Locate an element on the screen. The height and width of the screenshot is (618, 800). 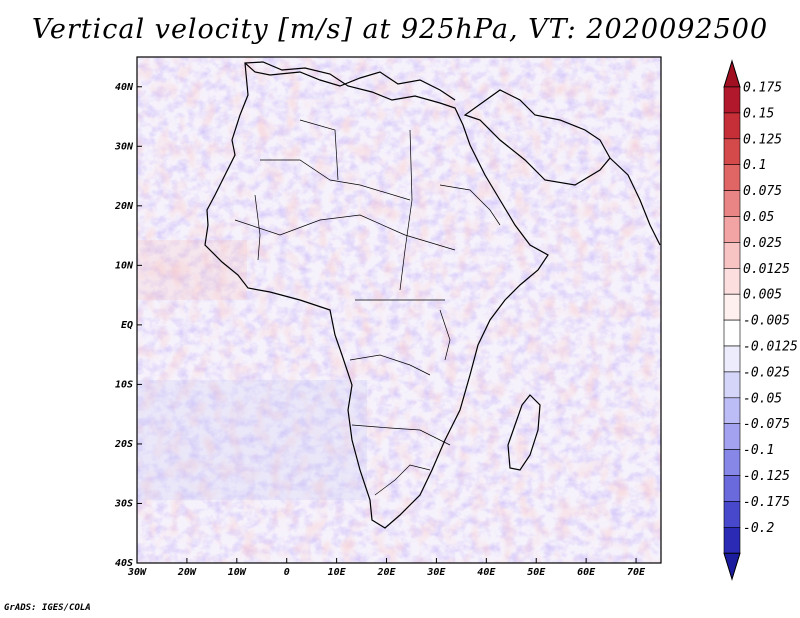
lat-tick-label: 20N is located at coordinates (124, 206).